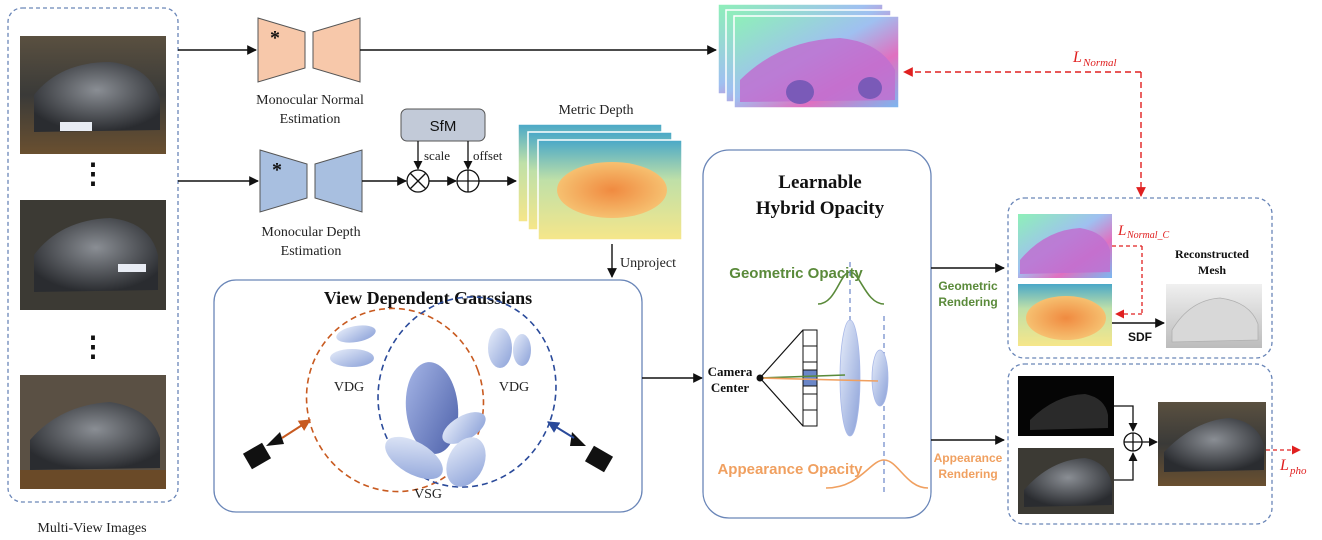 The height and width of the screenshot is (540, 1322). I want to click on appearance-rendering-1: Appearance, so click(968, 458).